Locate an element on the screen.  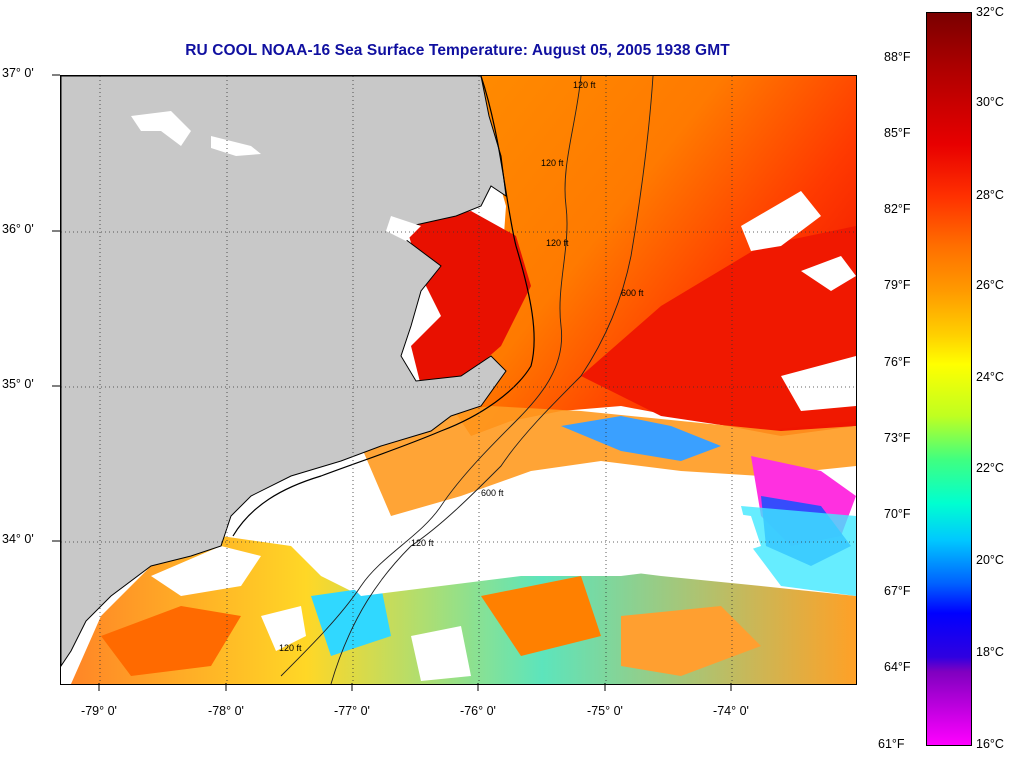
lat-label-36: 36° 0' is located at coordinates (18, 229).